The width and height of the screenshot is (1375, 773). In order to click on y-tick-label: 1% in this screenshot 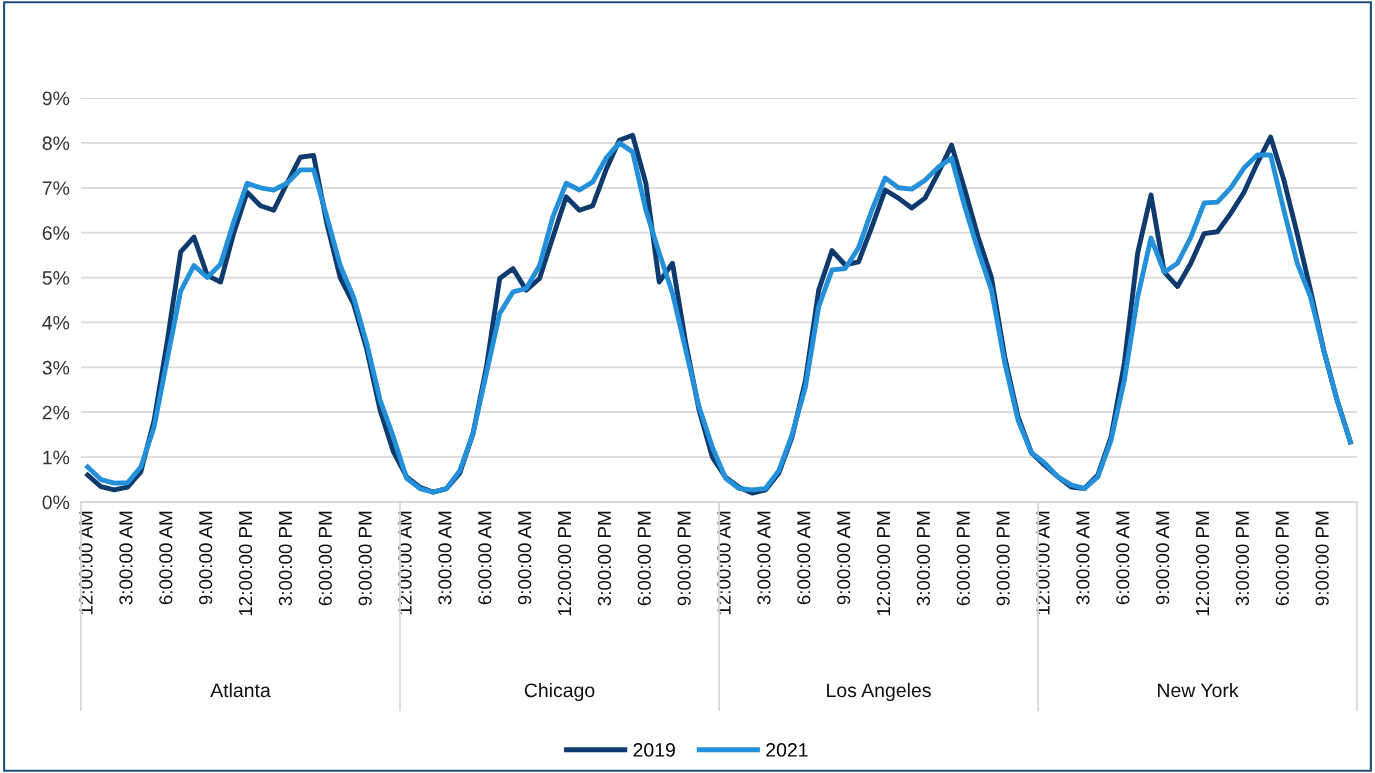, I will do `click(56, 457)`.